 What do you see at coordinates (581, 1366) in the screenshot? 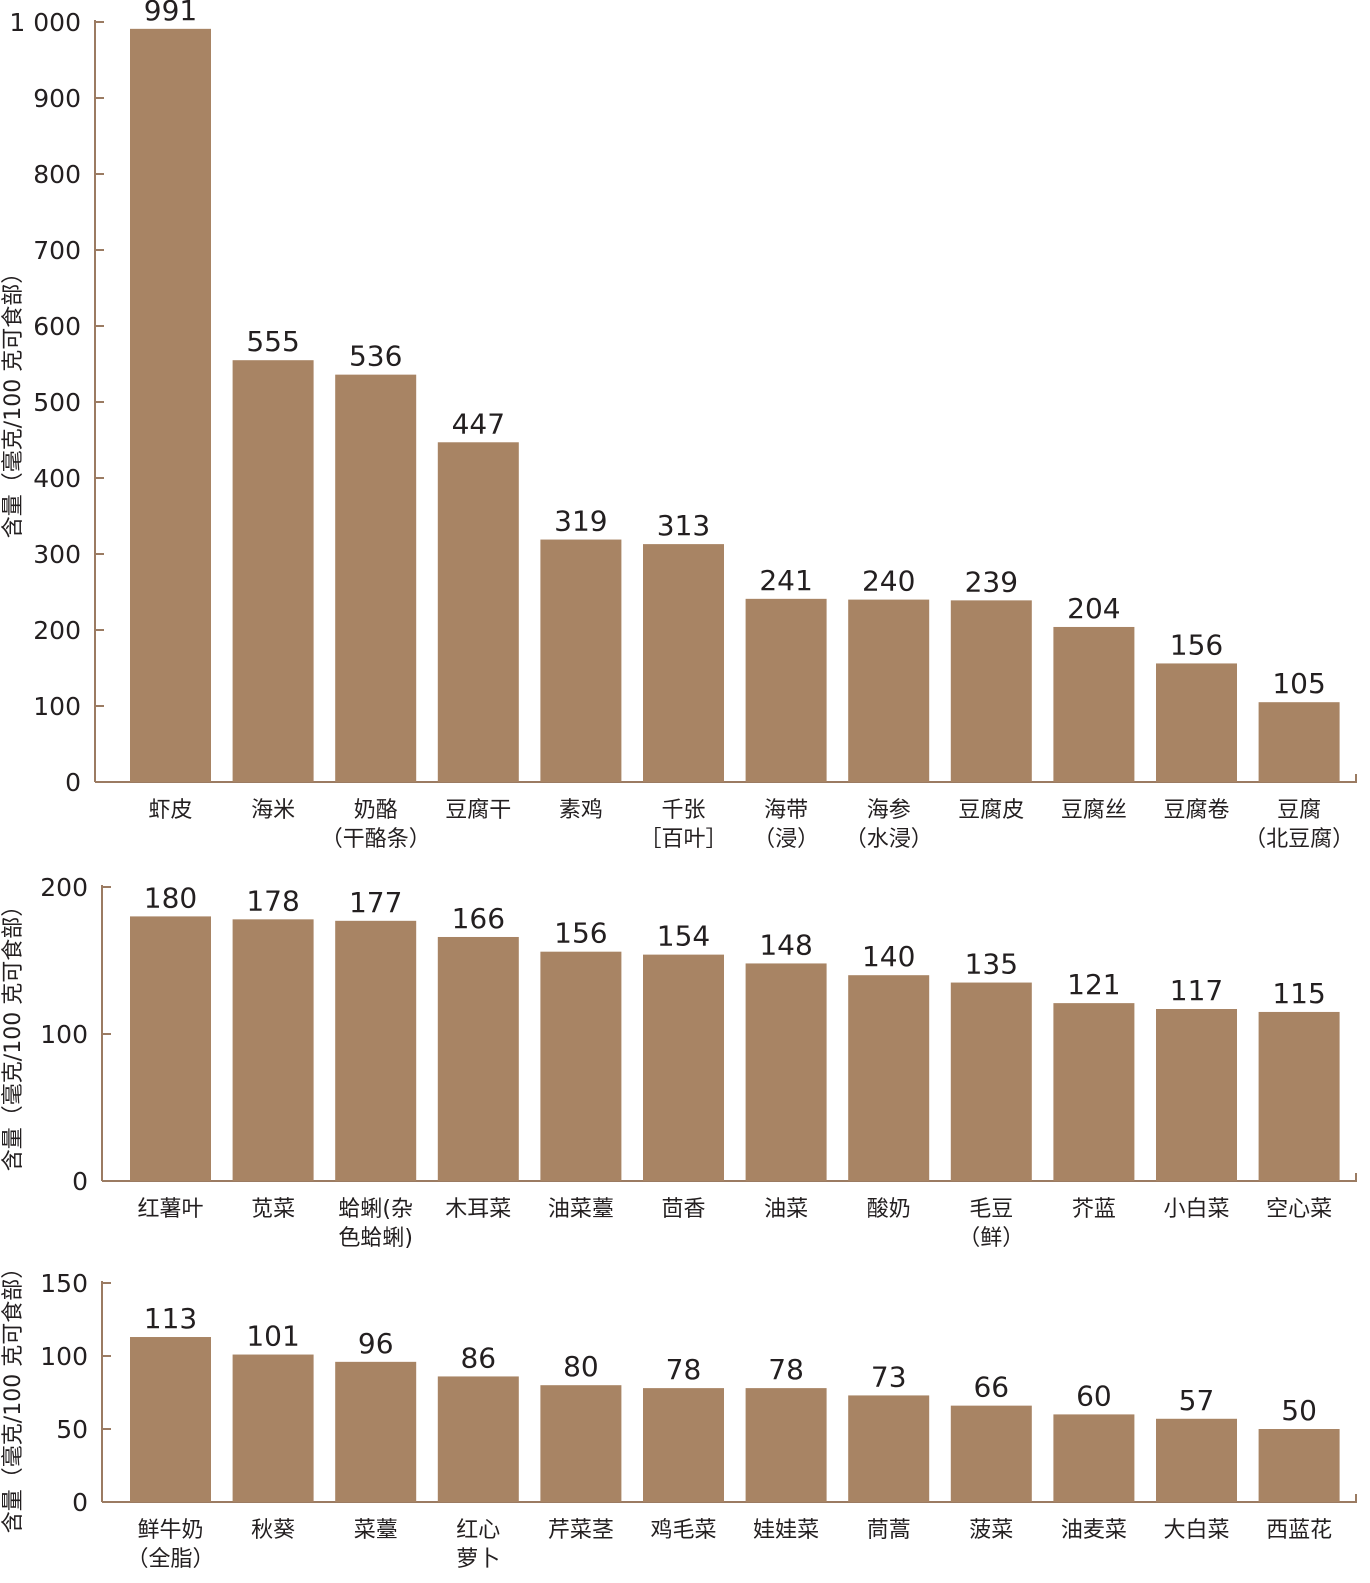
I see `bar-value-label: 80` at bounding box center [581, 1366].